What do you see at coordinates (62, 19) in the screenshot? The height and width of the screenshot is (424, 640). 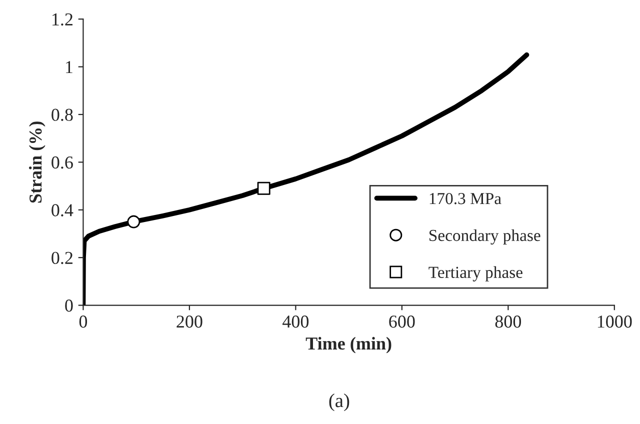 I see `y-tick-label: 1.2` at bounding box center [62, 19].